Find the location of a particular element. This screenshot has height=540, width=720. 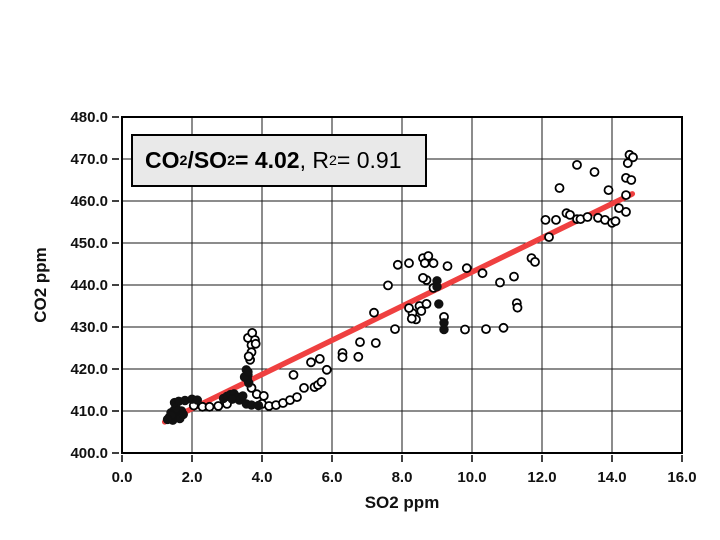

annotation-text-segment: /SO is located at coordinates (207, 160).